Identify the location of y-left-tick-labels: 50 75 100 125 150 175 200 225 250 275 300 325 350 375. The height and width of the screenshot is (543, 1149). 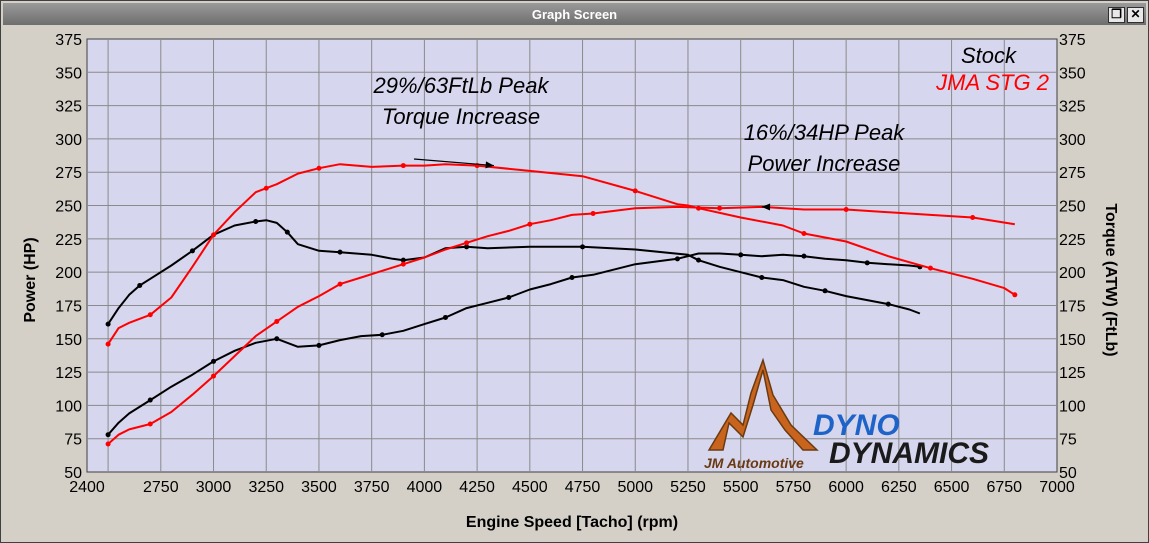
(68, 257).